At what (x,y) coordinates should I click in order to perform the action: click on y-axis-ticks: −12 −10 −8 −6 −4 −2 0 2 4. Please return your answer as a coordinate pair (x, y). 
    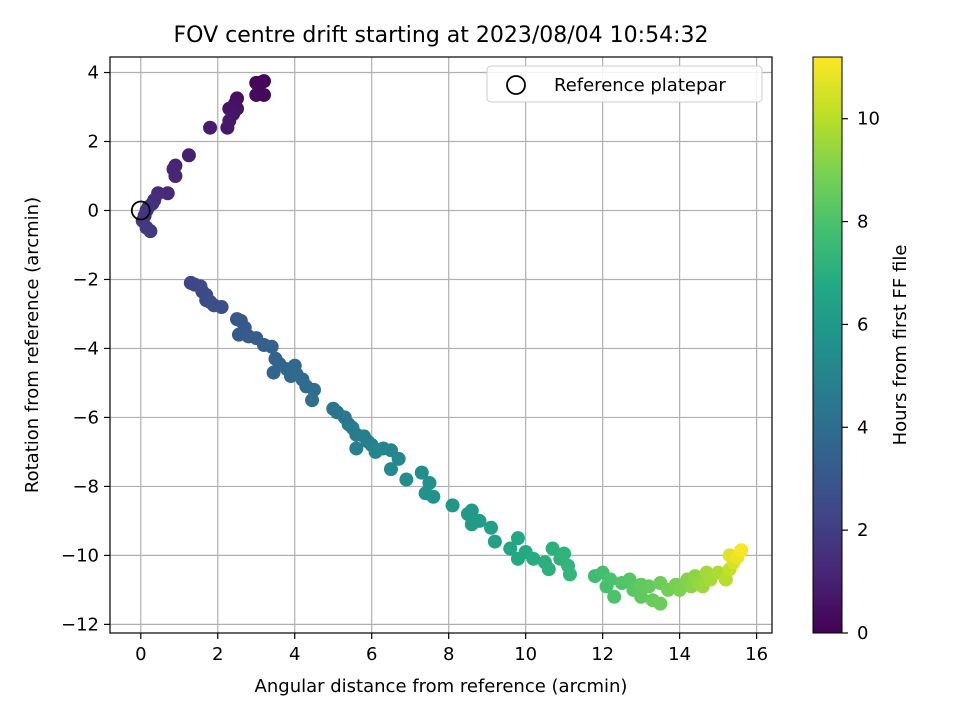
    Looking at the image, I should click on (85, 349).